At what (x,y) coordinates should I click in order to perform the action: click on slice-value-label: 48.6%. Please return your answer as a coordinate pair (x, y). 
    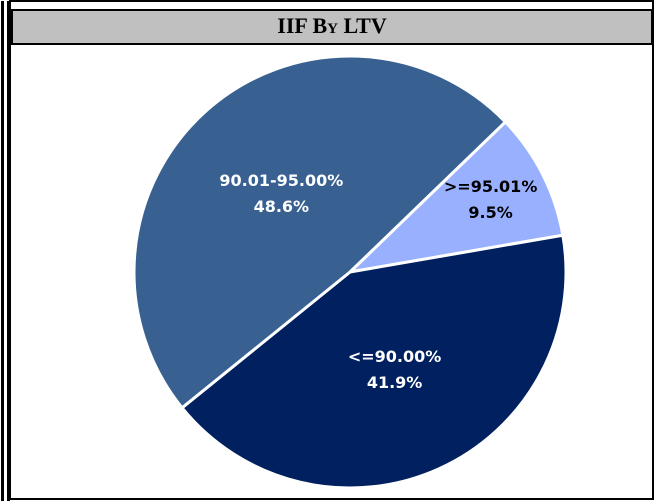
    Looking at the image, I should click on (282, 206).